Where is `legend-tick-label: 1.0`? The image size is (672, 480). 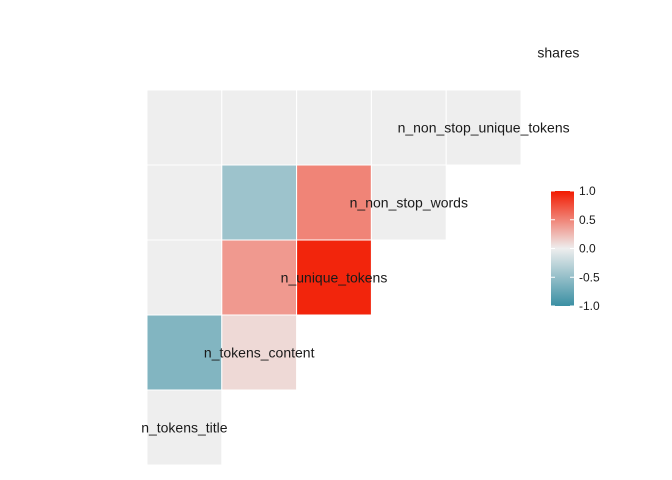 legend-tick-label: 1.0 is located at coordinates (587, 191).